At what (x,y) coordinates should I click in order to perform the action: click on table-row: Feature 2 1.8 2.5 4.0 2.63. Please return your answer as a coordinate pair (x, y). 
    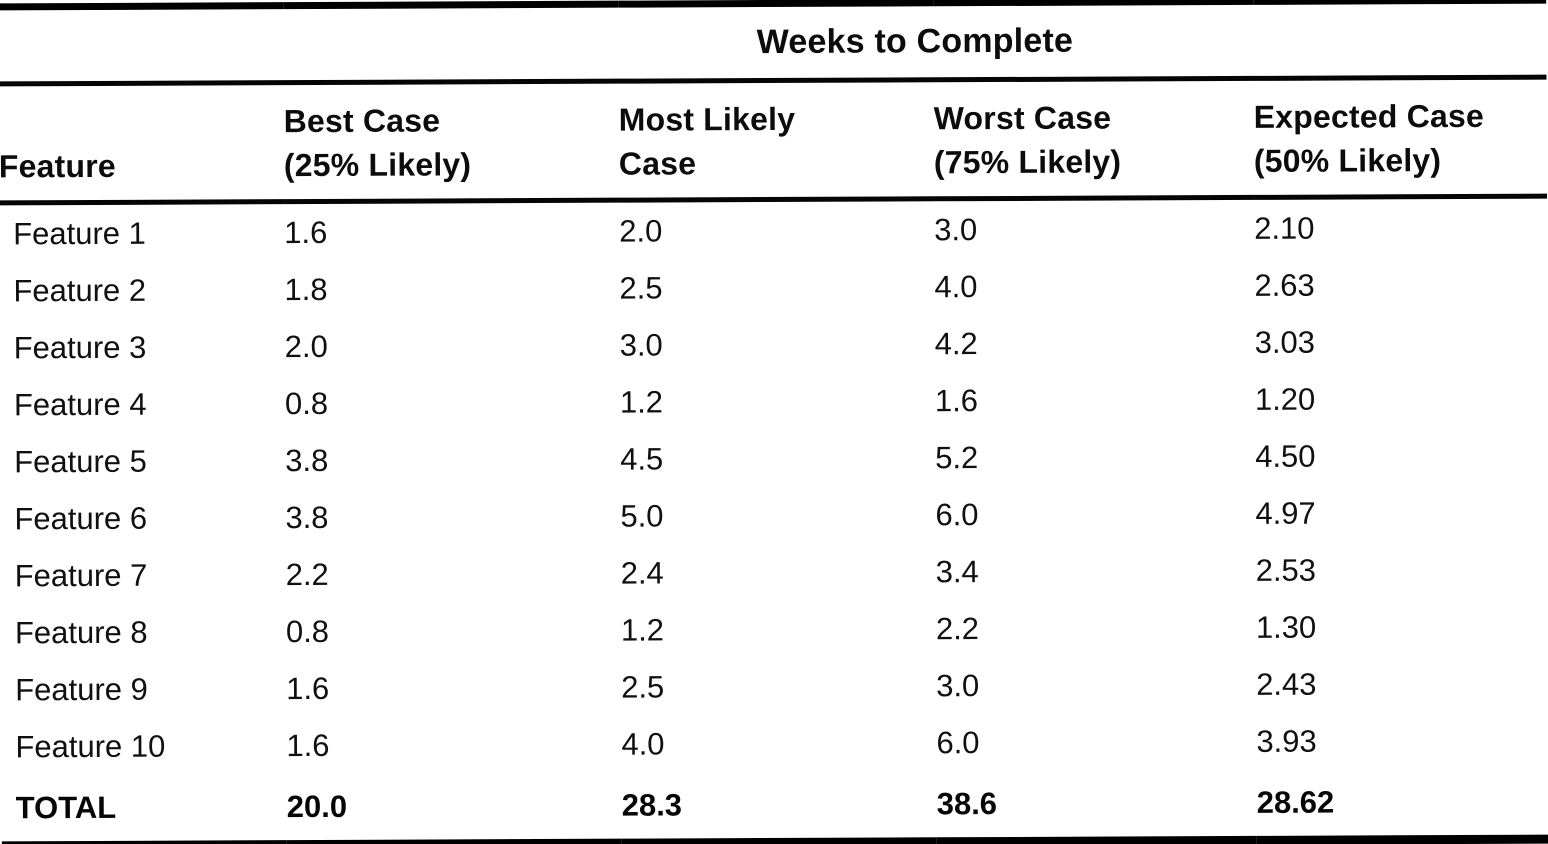
    Looking at the image, I should click on (774, 288).